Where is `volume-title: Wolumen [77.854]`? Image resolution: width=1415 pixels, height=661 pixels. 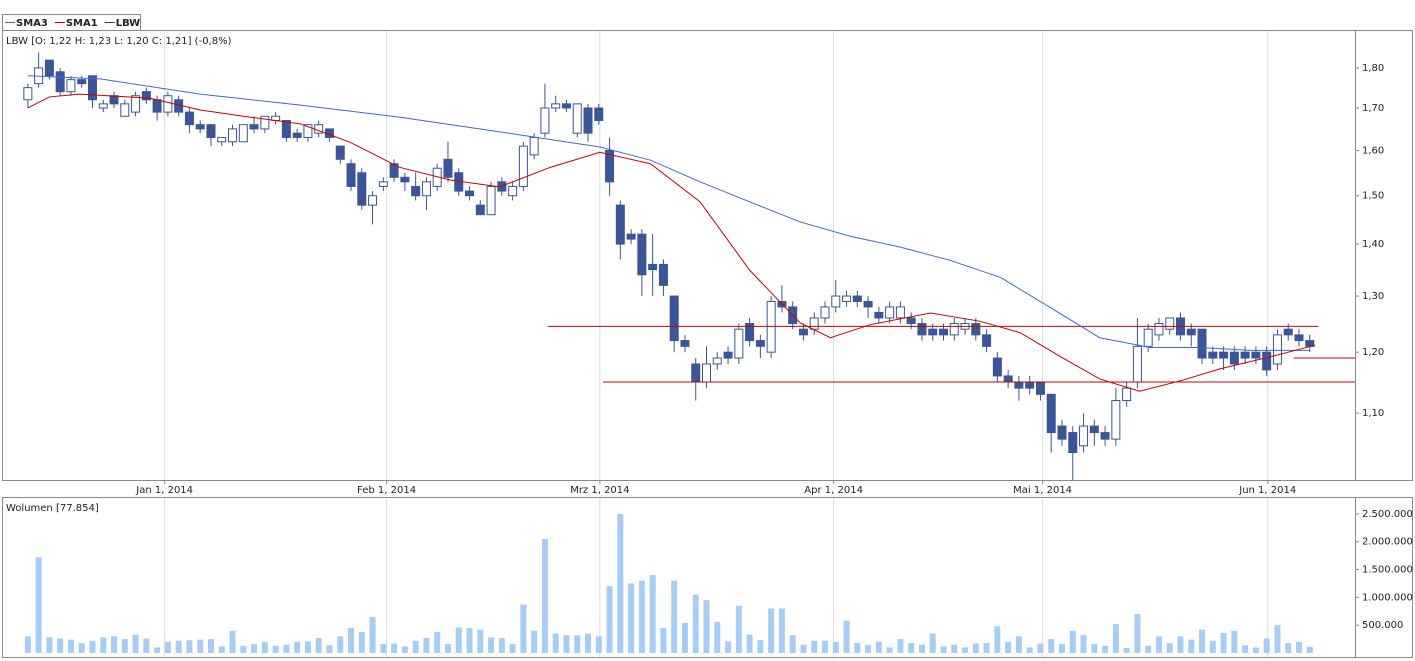
volume-title: Wolumen [77.854] is located at coordinates (52, 508).